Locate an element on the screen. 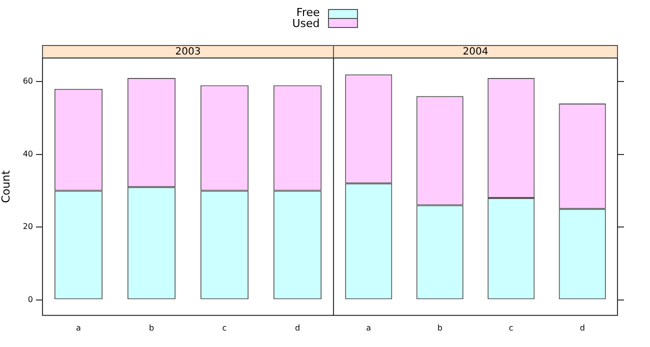 The image size is (650, 347). y-tick-label: 60 is located at coordinates (27, 81).